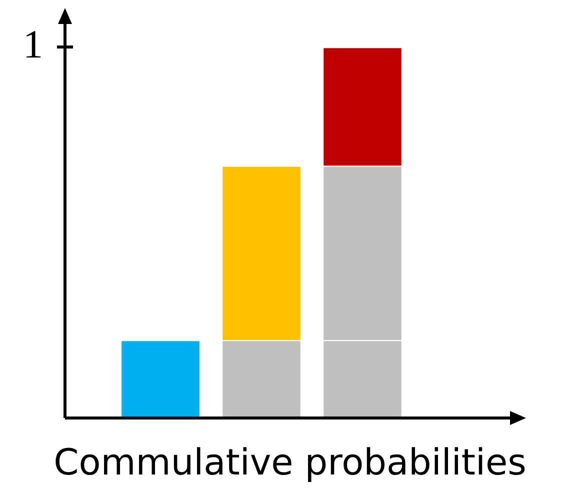 The image size is (578, 495). I want to click on text: 1, so click(33, 44).